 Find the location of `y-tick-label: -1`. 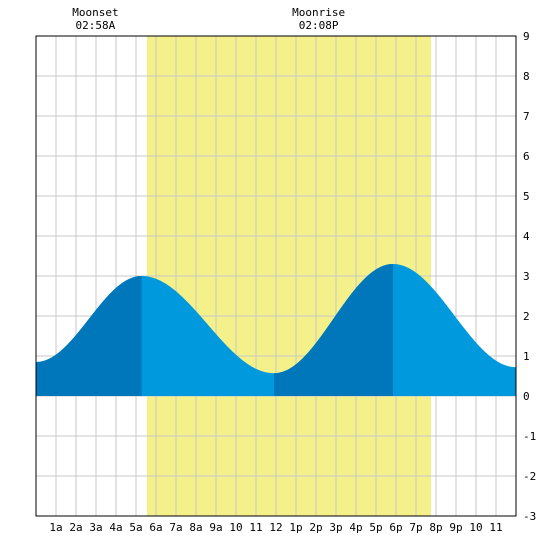

y-tick-label: -1 is located at coordinates (529, 436).